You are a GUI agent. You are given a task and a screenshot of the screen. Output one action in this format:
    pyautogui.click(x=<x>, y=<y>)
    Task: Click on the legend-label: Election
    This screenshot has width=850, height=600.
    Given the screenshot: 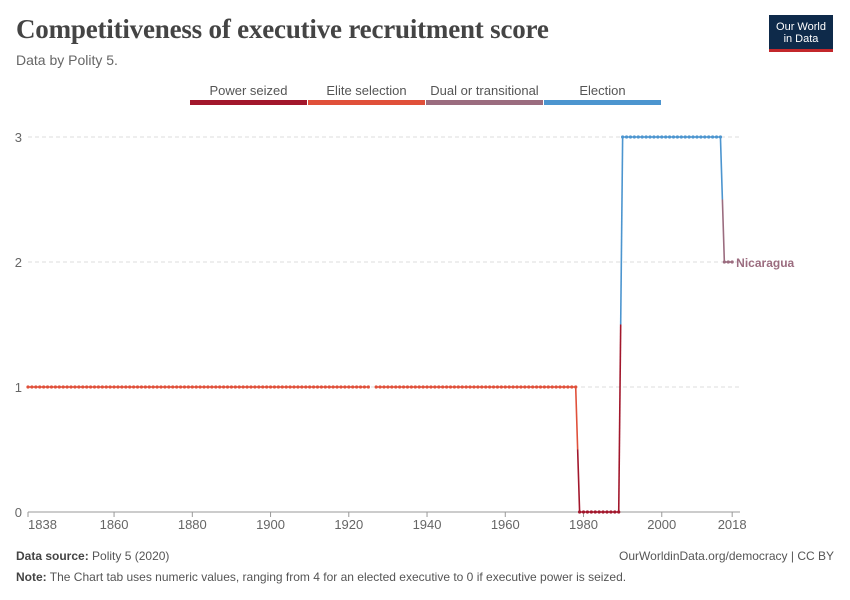 What is the action you would take?
    pyautogui.click(x=602, y=90)
    